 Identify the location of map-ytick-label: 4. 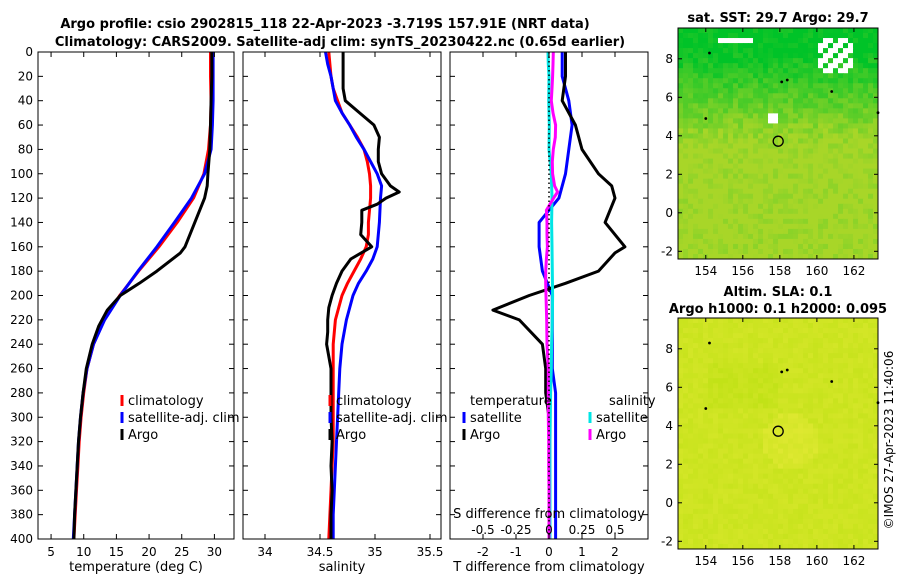
(669, 136).